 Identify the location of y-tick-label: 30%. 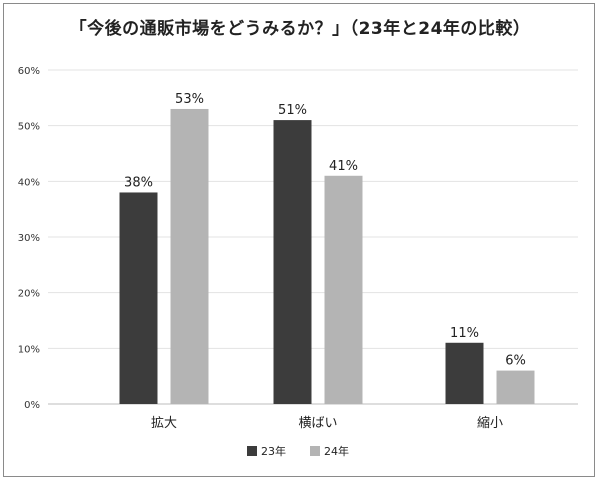
(29, 238).